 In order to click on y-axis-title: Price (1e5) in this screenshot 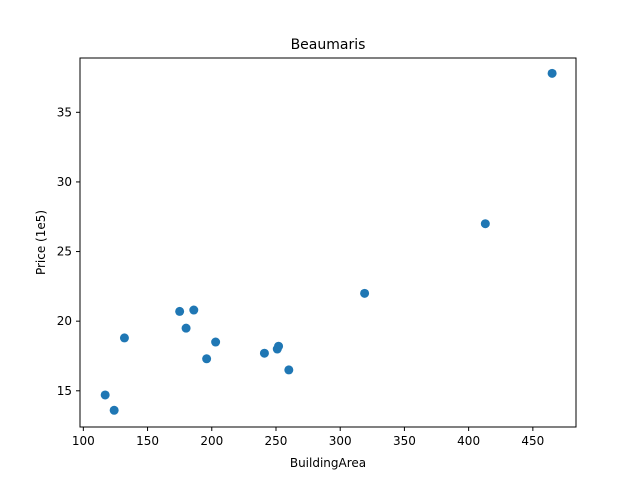, I will do `click(41, 242)`.